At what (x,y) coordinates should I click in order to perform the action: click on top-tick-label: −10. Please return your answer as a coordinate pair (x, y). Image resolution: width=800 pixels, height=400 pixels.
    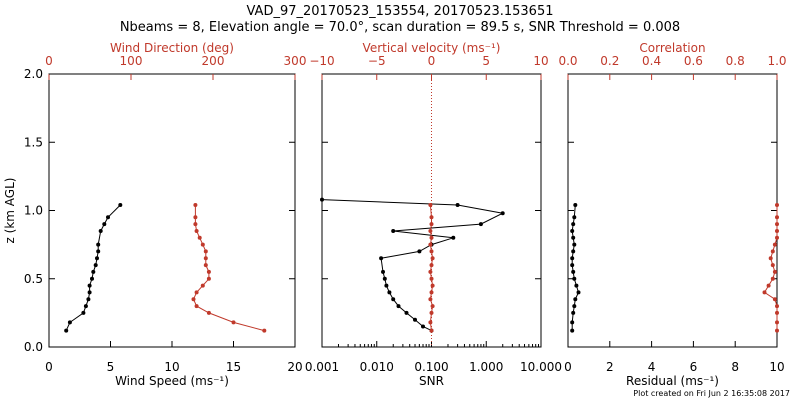
    Looking at the image, I should click on (321, 61).